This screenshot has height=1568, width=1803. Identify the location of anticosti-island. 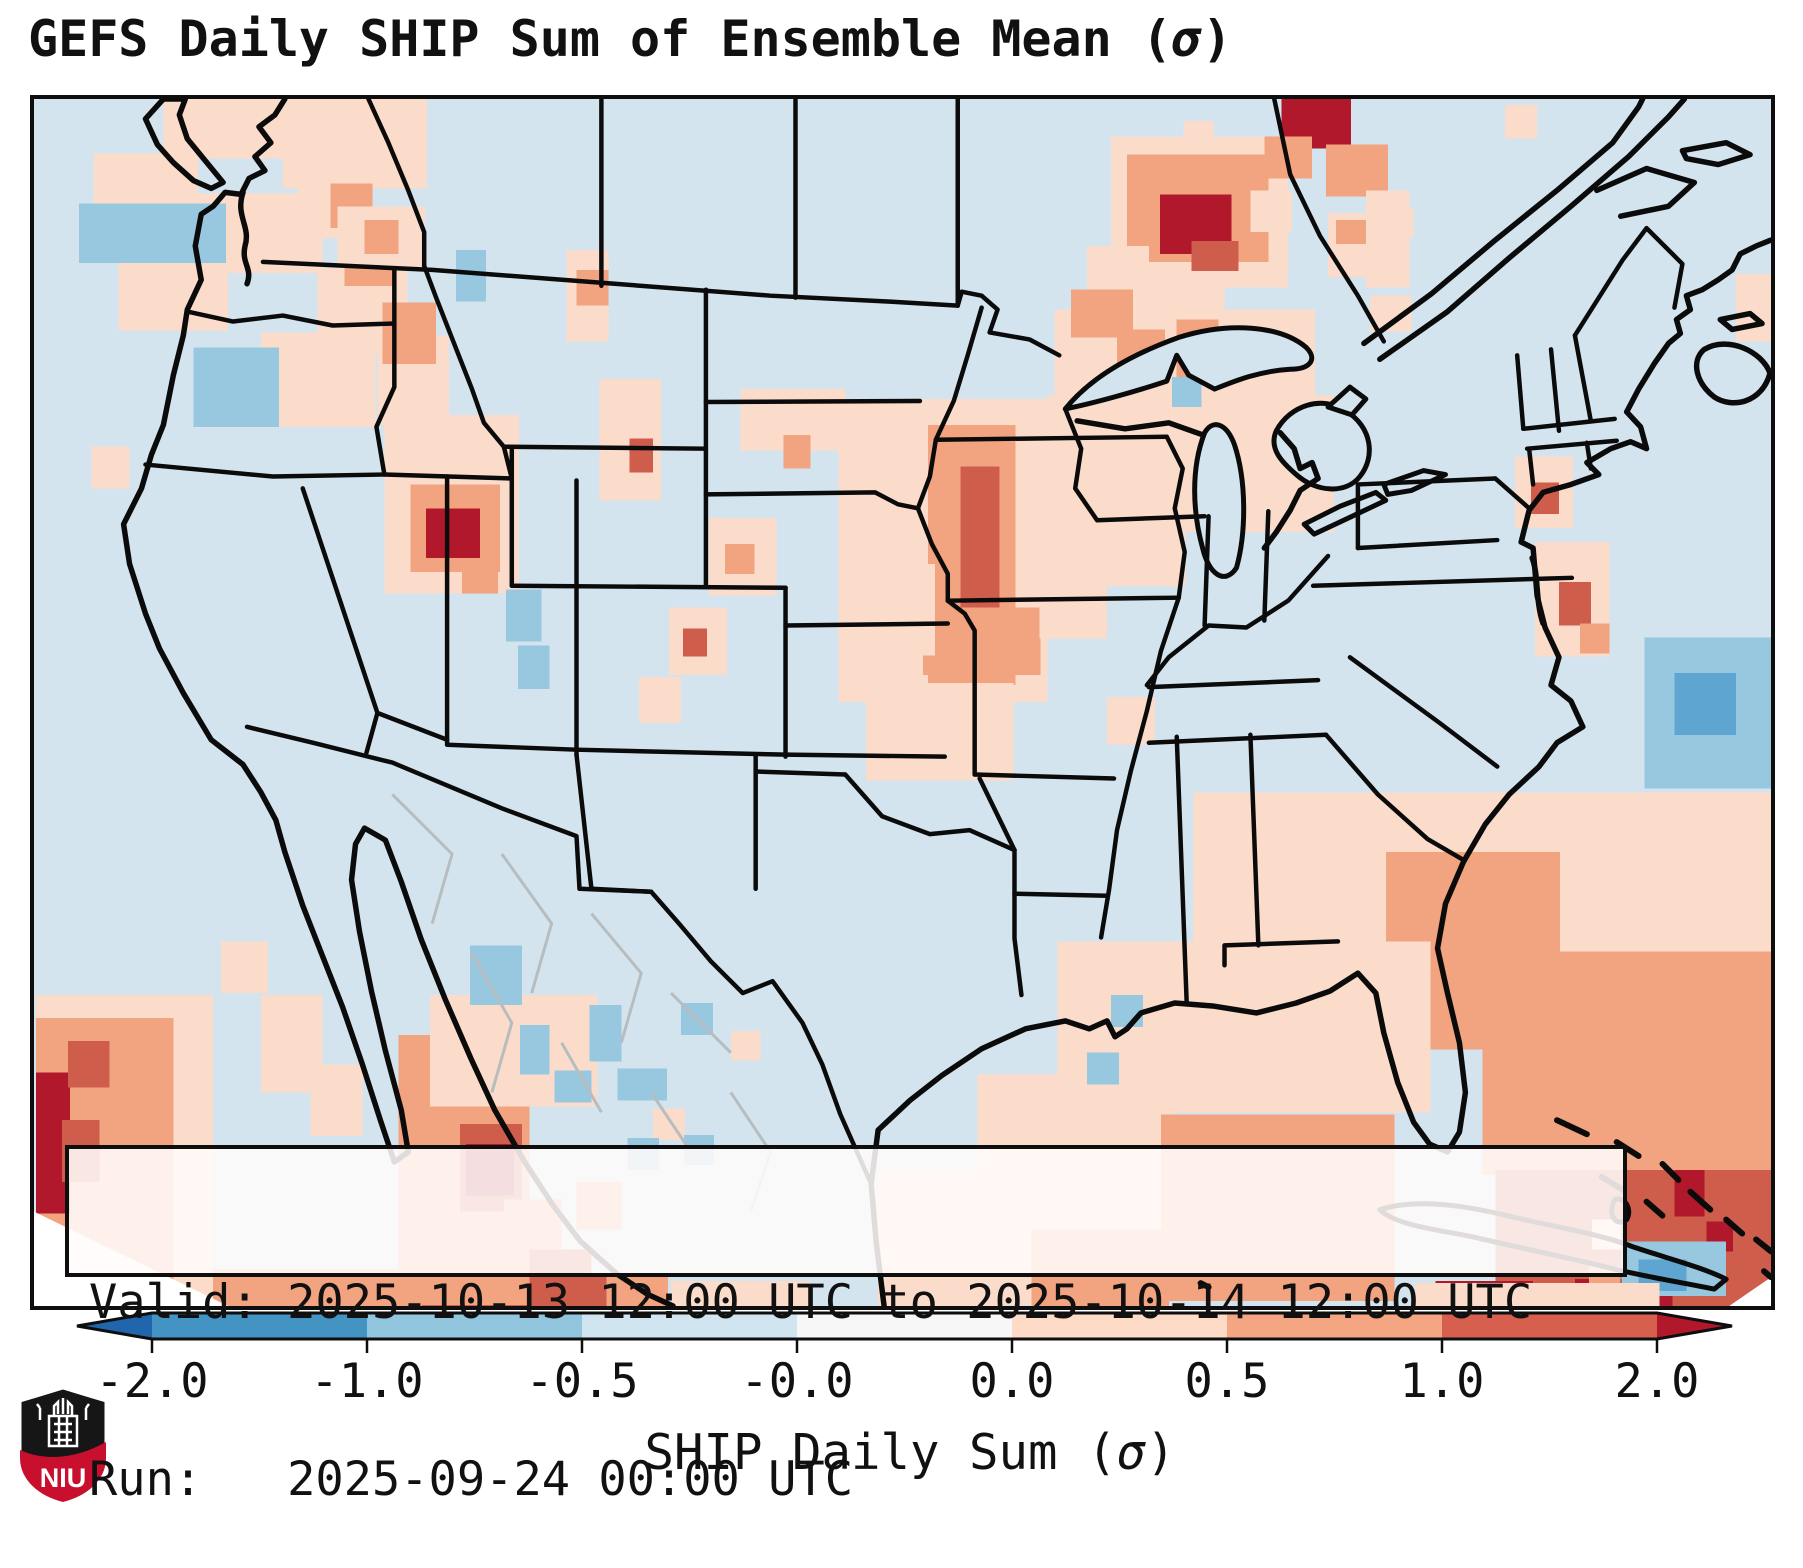
(1716, 153).